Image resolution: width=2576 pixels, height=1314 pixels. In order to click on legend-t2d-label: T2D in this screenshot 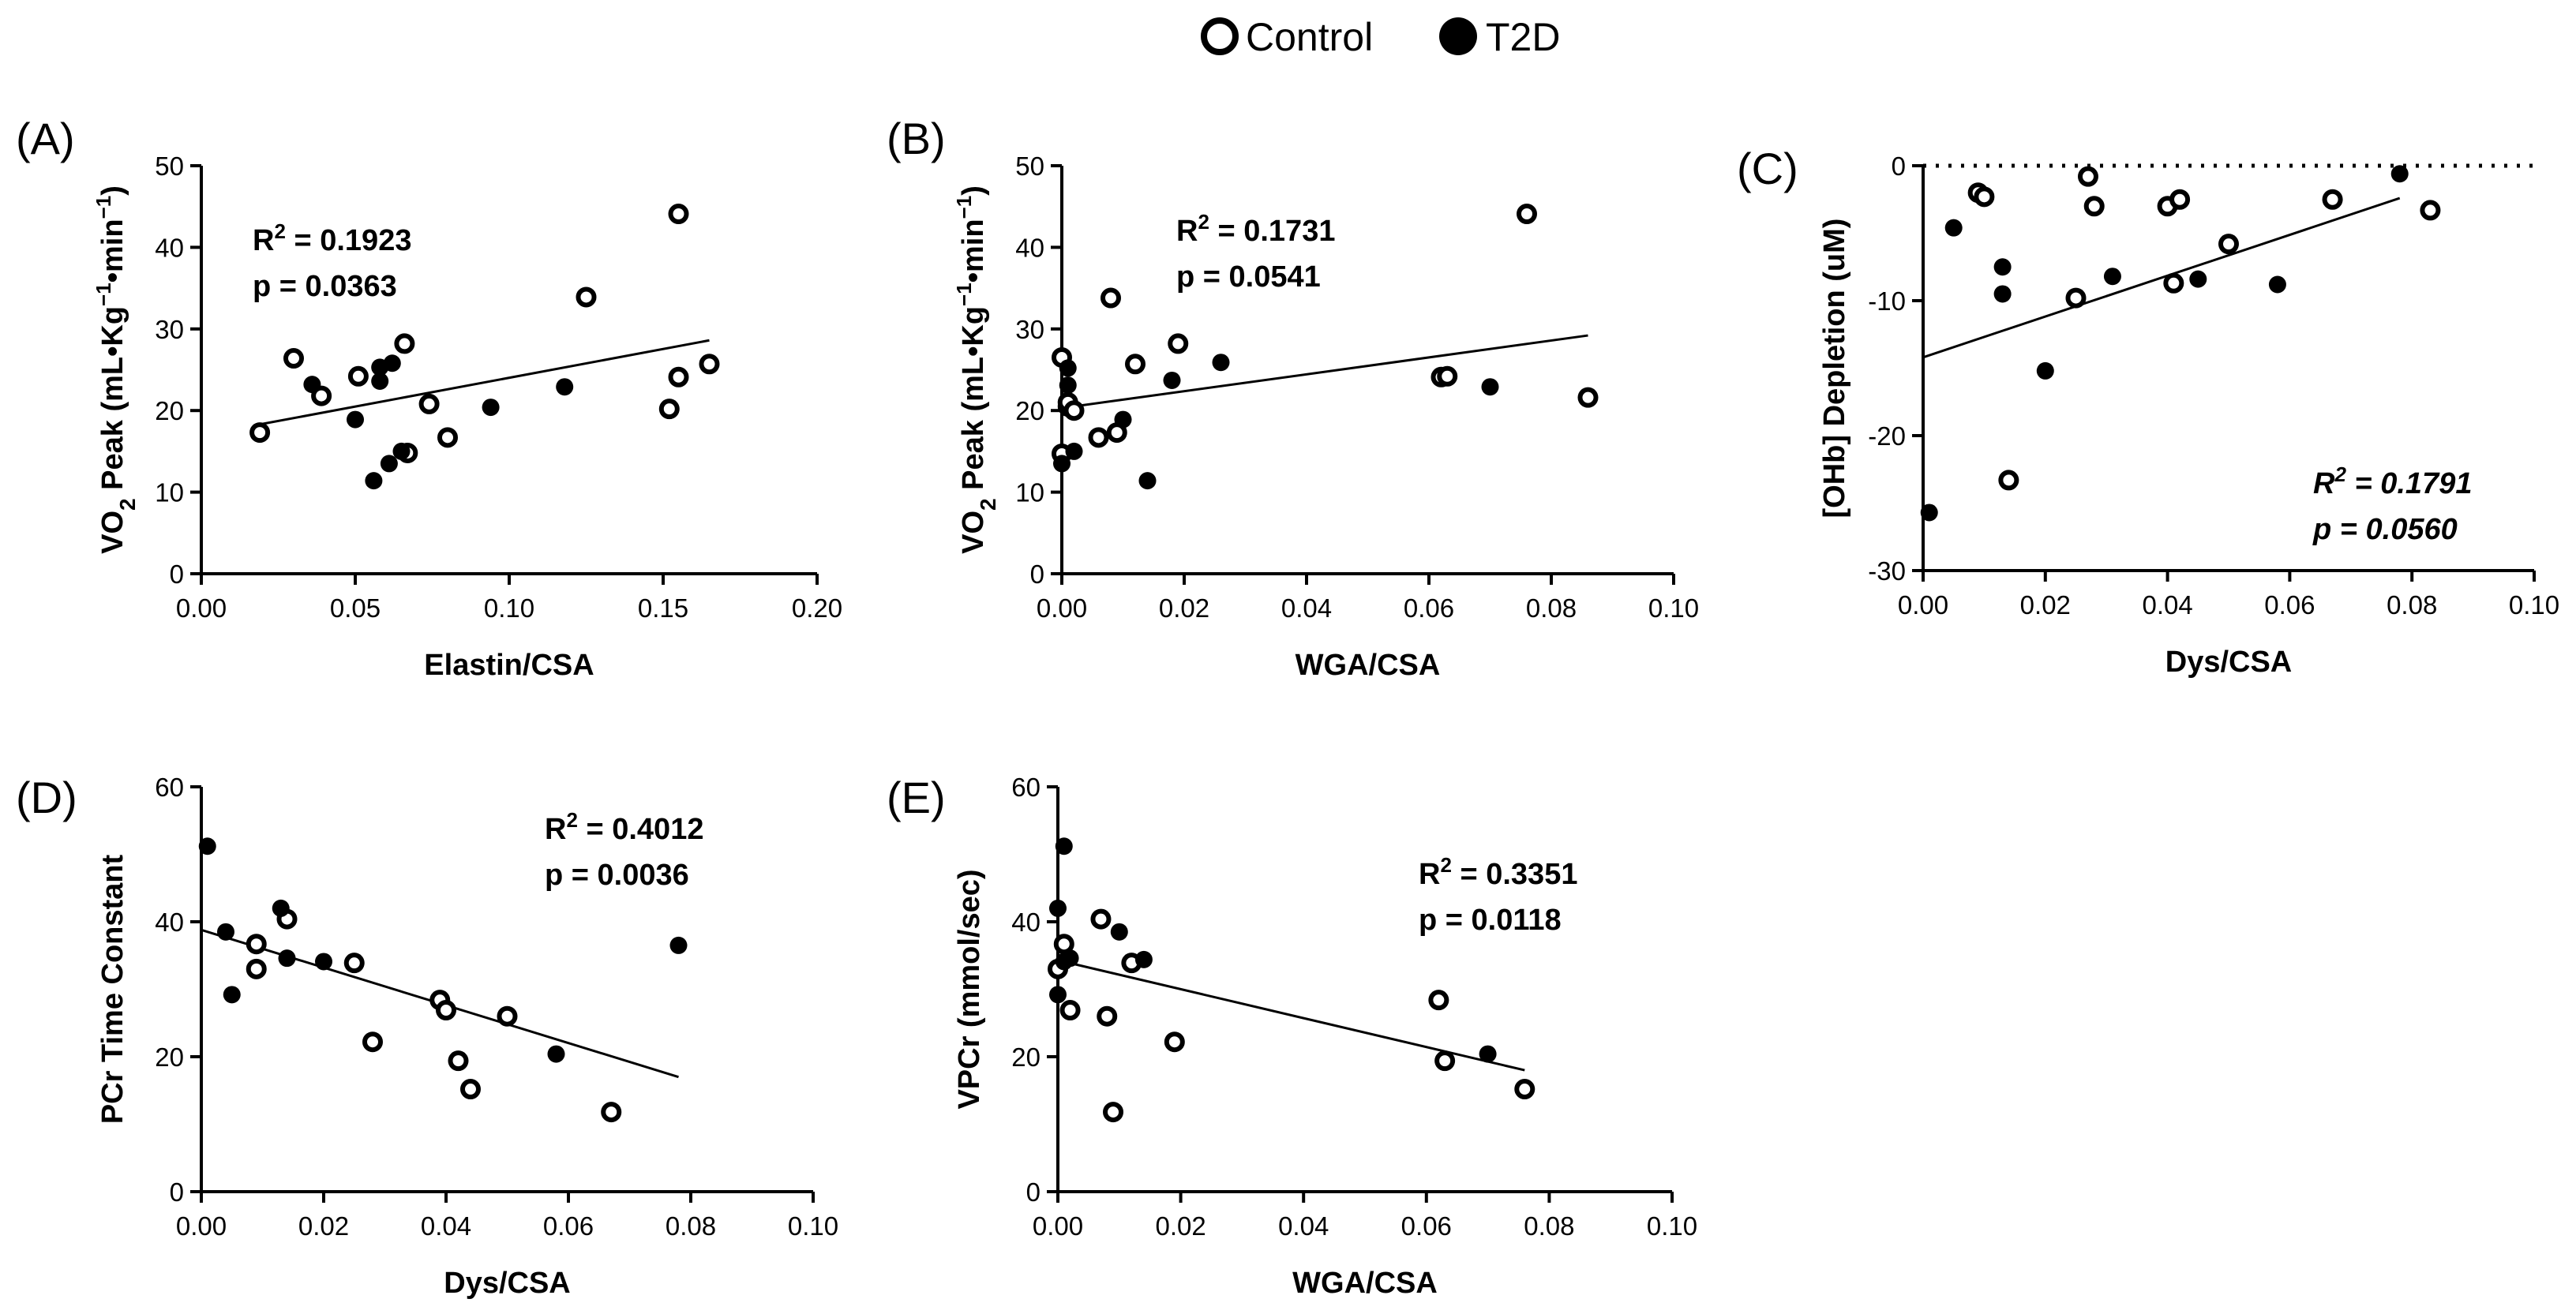, I will do `click(1523, 37)`.